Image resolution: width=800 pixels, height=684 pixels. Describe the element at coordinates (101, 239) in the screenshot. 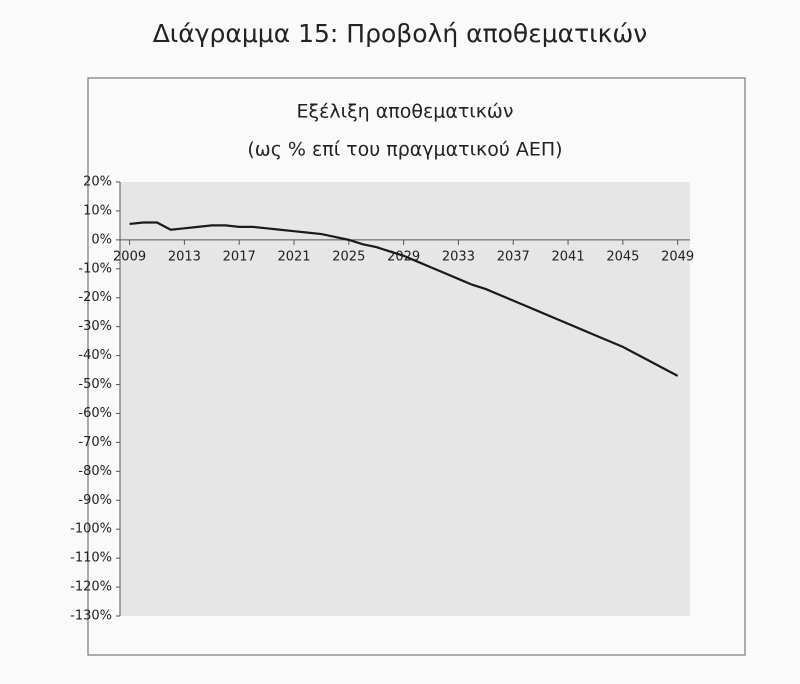

I see `y-tick-label: 0%` at that location.